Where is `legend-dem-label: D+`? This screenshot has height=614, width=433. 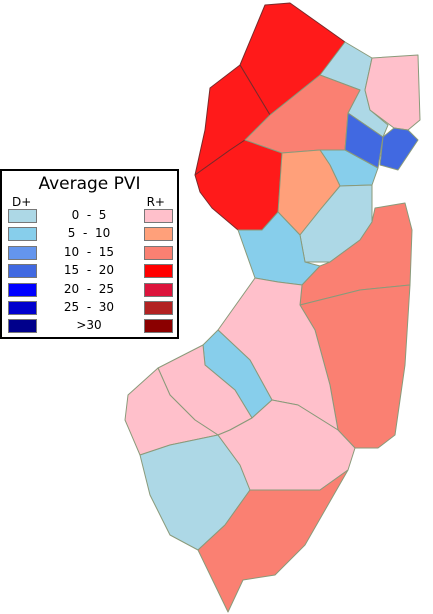
legend-dem-label: D+ is located at coordinates (22, 202).